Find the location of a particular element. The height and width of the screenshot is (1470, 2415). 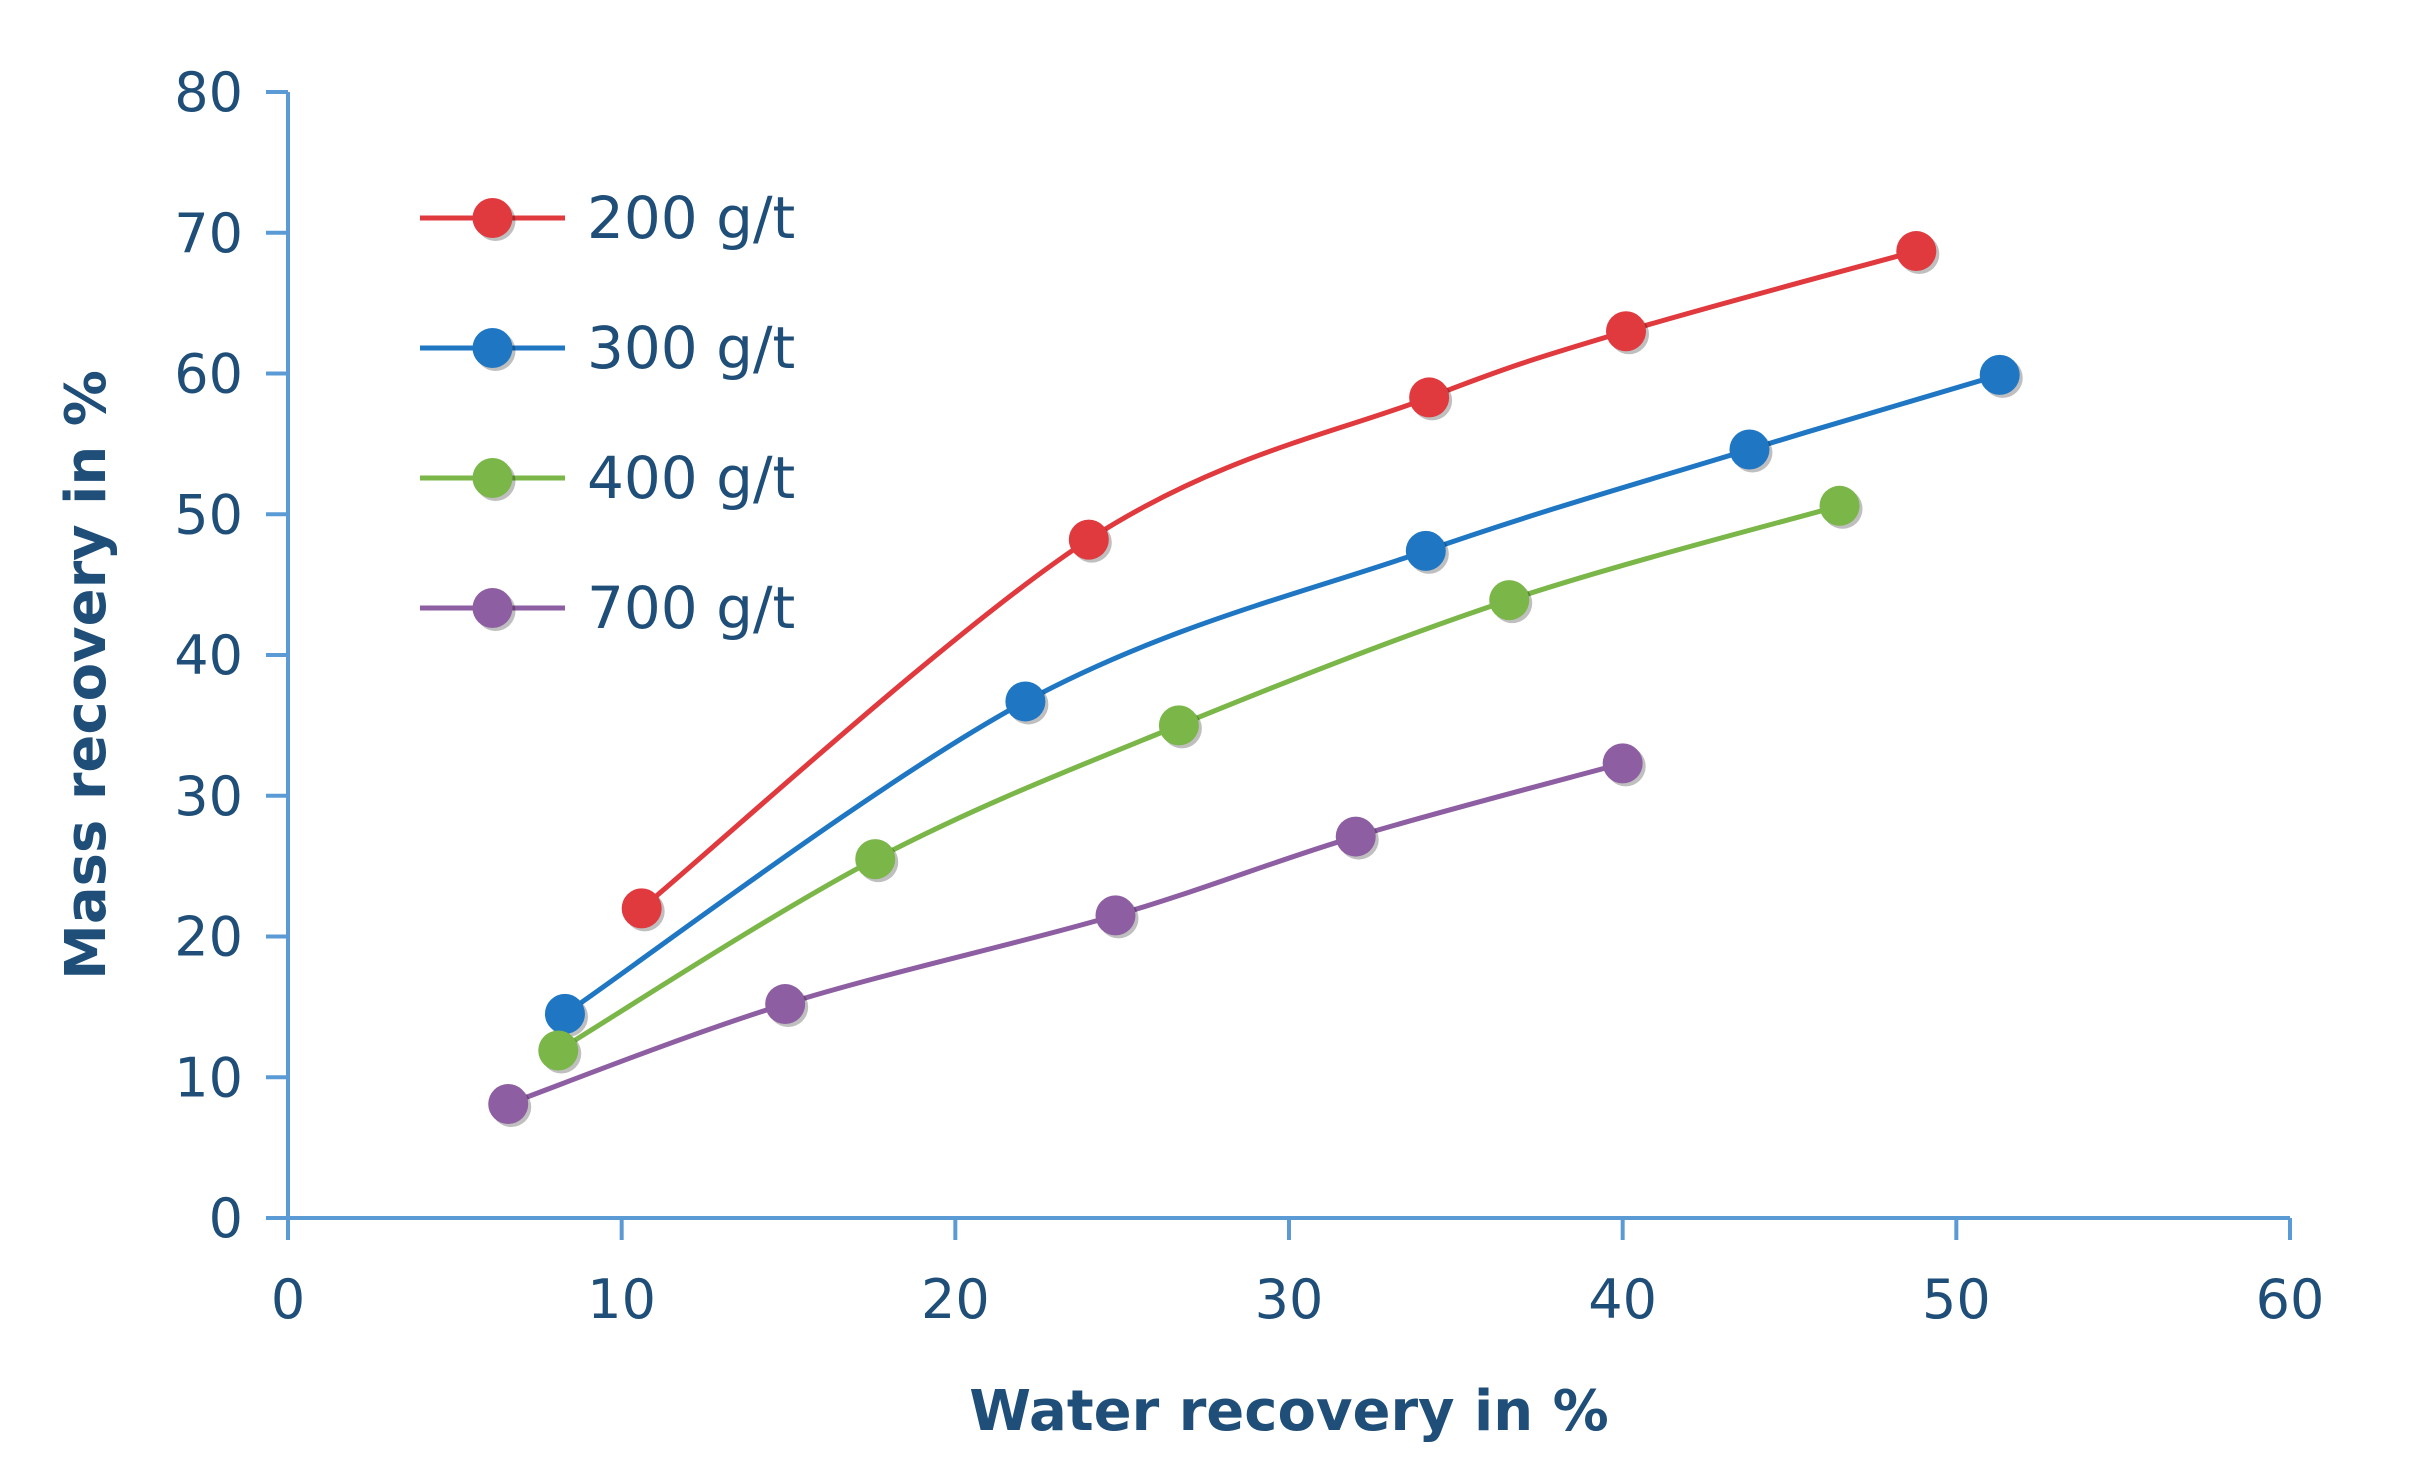

legend-item: 400 g/t is located at coordinates (607, 478).